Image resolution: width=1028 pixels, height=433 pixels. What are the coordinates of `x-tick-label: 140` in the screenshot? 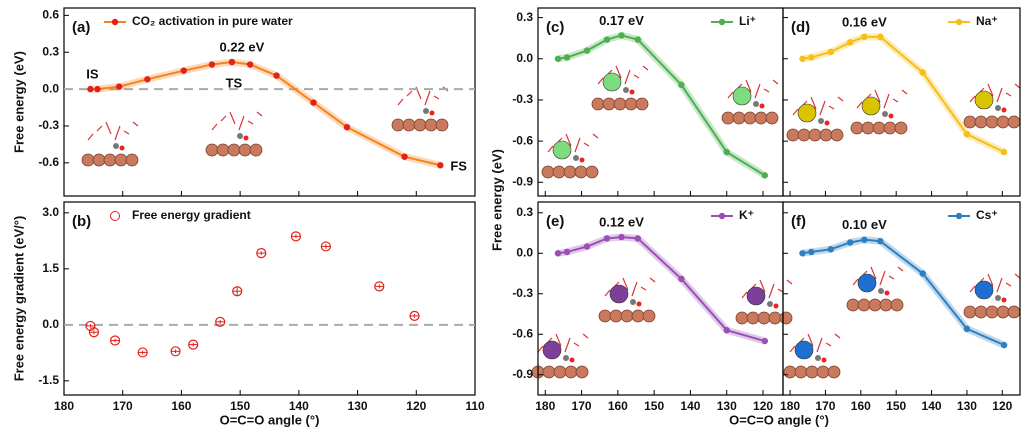 It's located at (690, 406).